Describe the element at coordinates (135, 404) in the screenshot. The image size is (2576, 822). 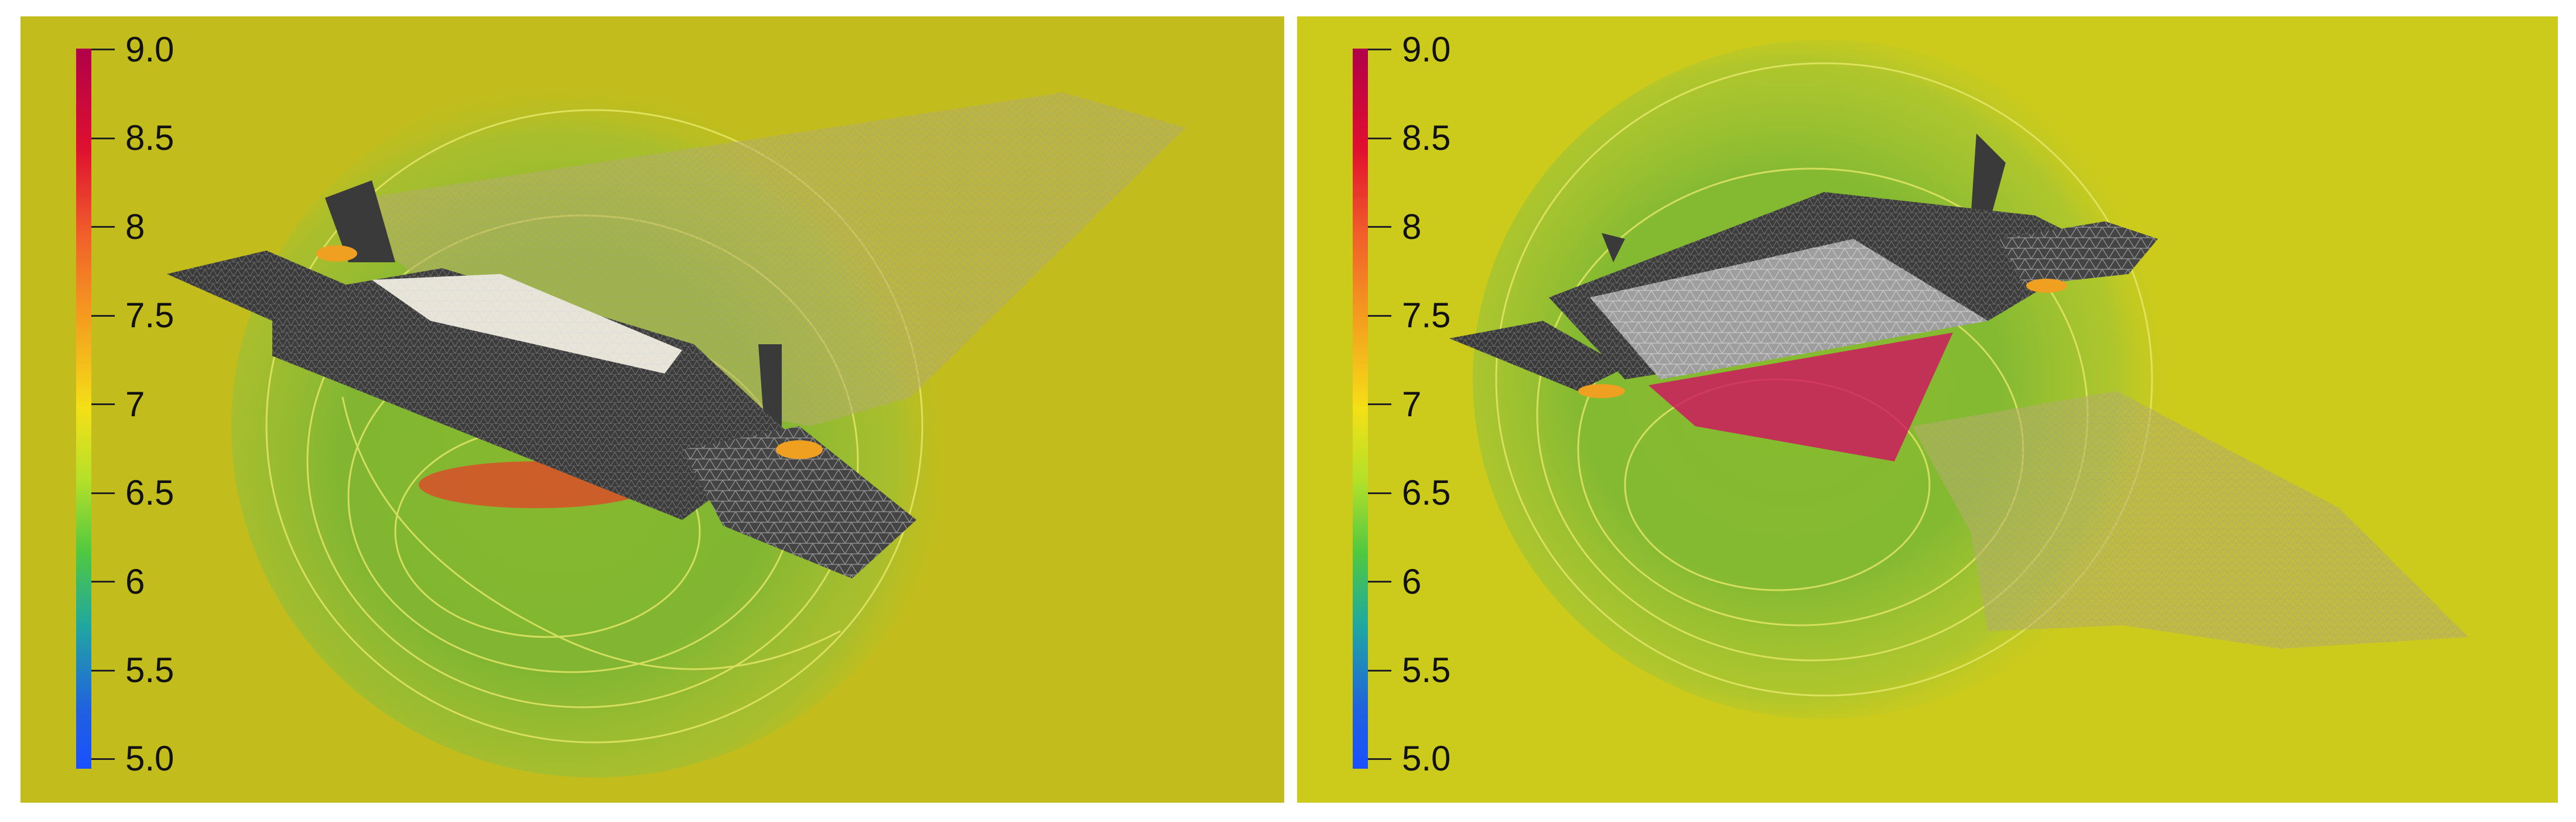
I see `left-tick-label: 7` at that location.